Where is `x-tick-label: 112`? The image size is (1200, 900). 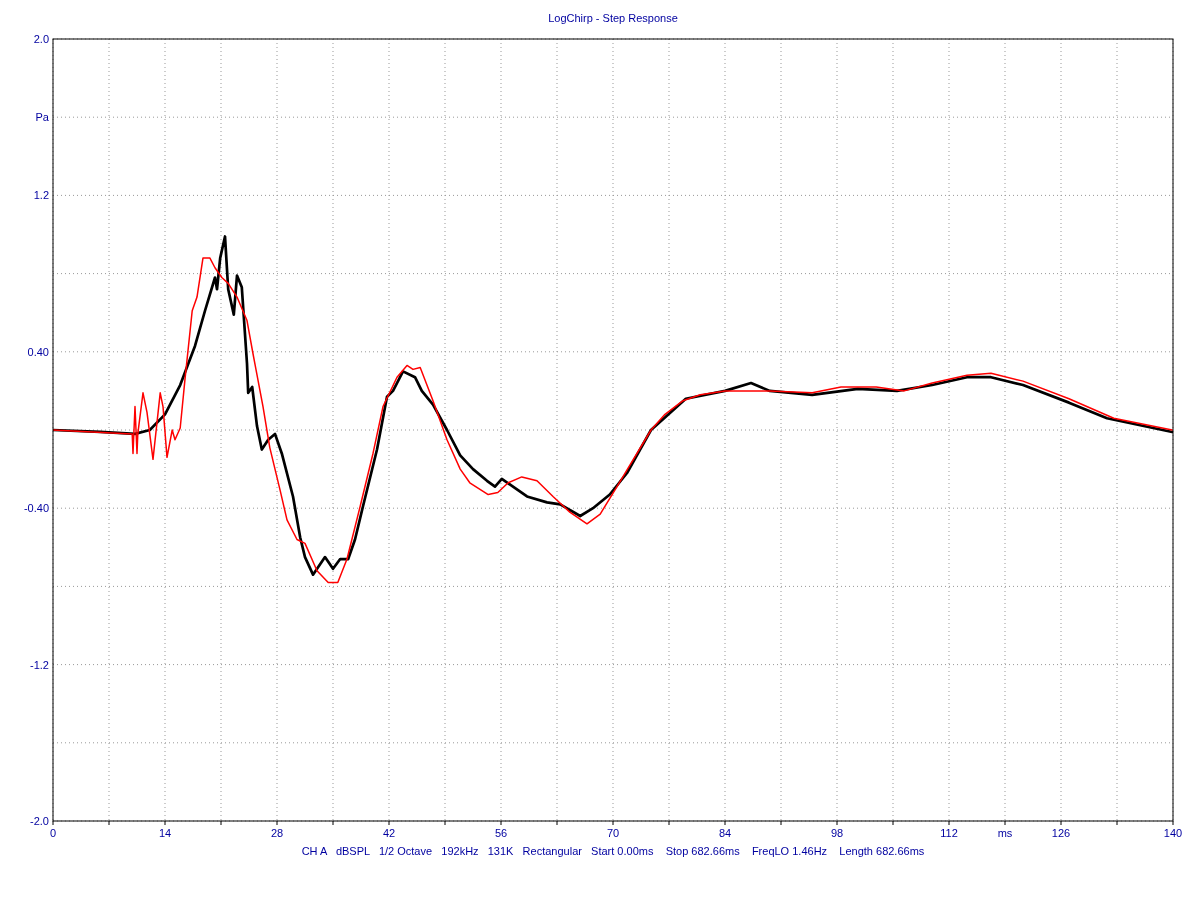 x-tick-label: 112 is located at coordinates (949, 833).